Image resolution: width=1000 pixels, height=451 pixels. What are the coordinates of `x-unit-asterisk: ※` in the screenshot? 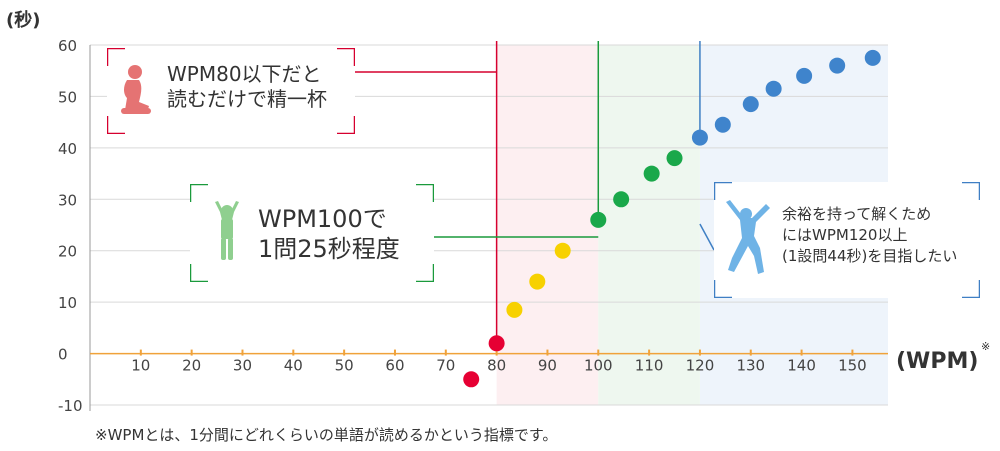 It's located at (985, 346).